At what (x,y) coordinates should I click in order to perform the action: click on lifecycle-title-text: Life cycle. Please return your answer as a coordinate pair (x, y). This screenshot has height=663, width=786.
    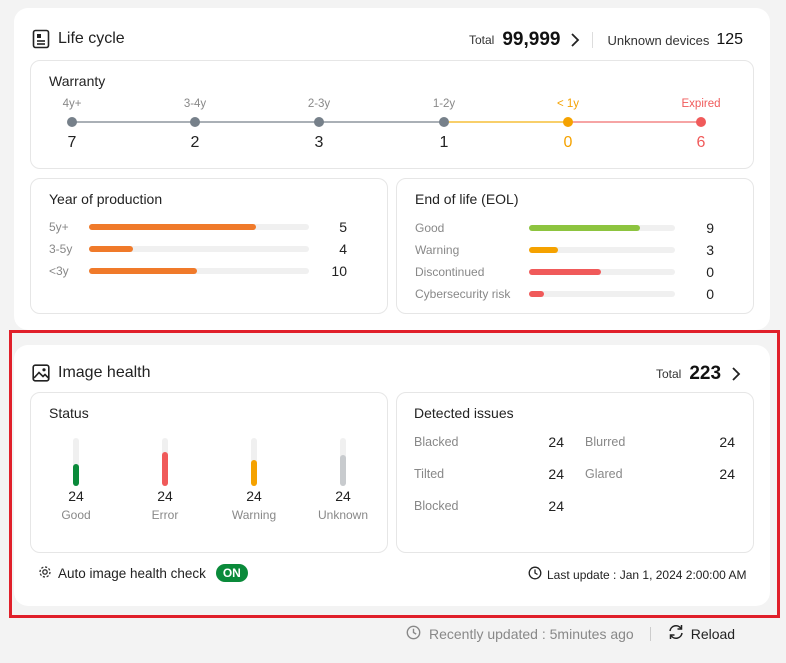
    Looking at the image, I should click on (91, 38).